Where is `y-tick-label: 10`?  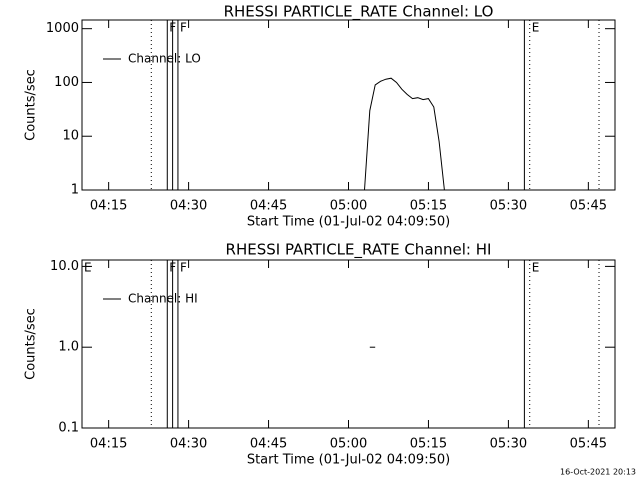
y-tick-label: 10 is located at coordinates (70, 136).